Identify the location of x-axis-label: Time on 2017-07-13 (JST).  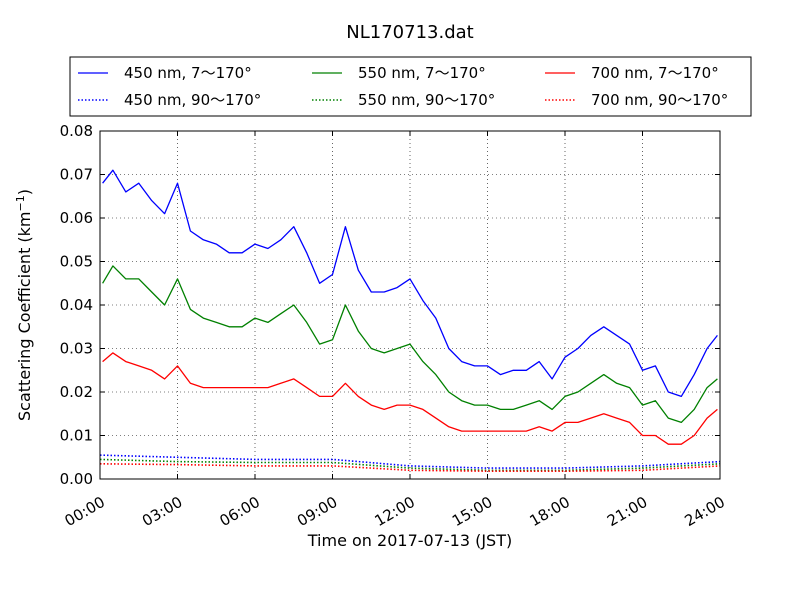
(409, 540).